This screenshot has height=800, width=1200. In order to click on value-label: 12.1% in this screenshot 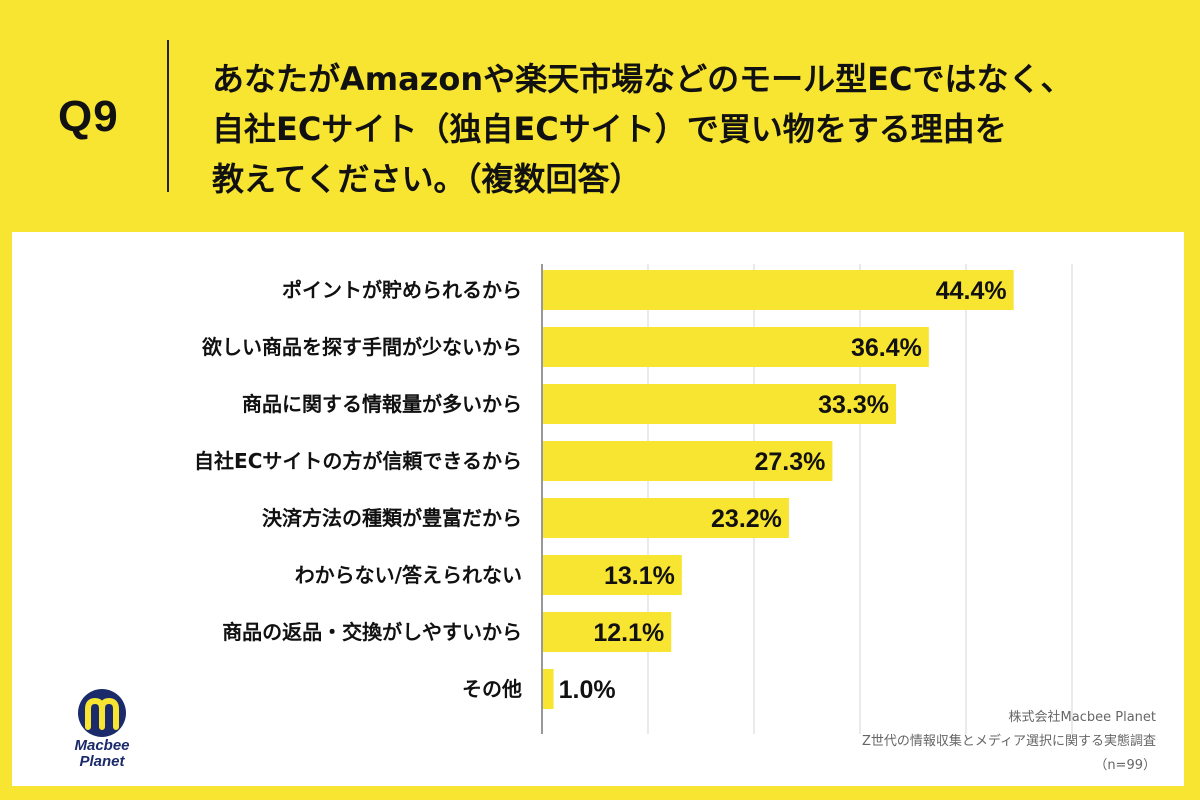, I will do `click(628, 633)`.